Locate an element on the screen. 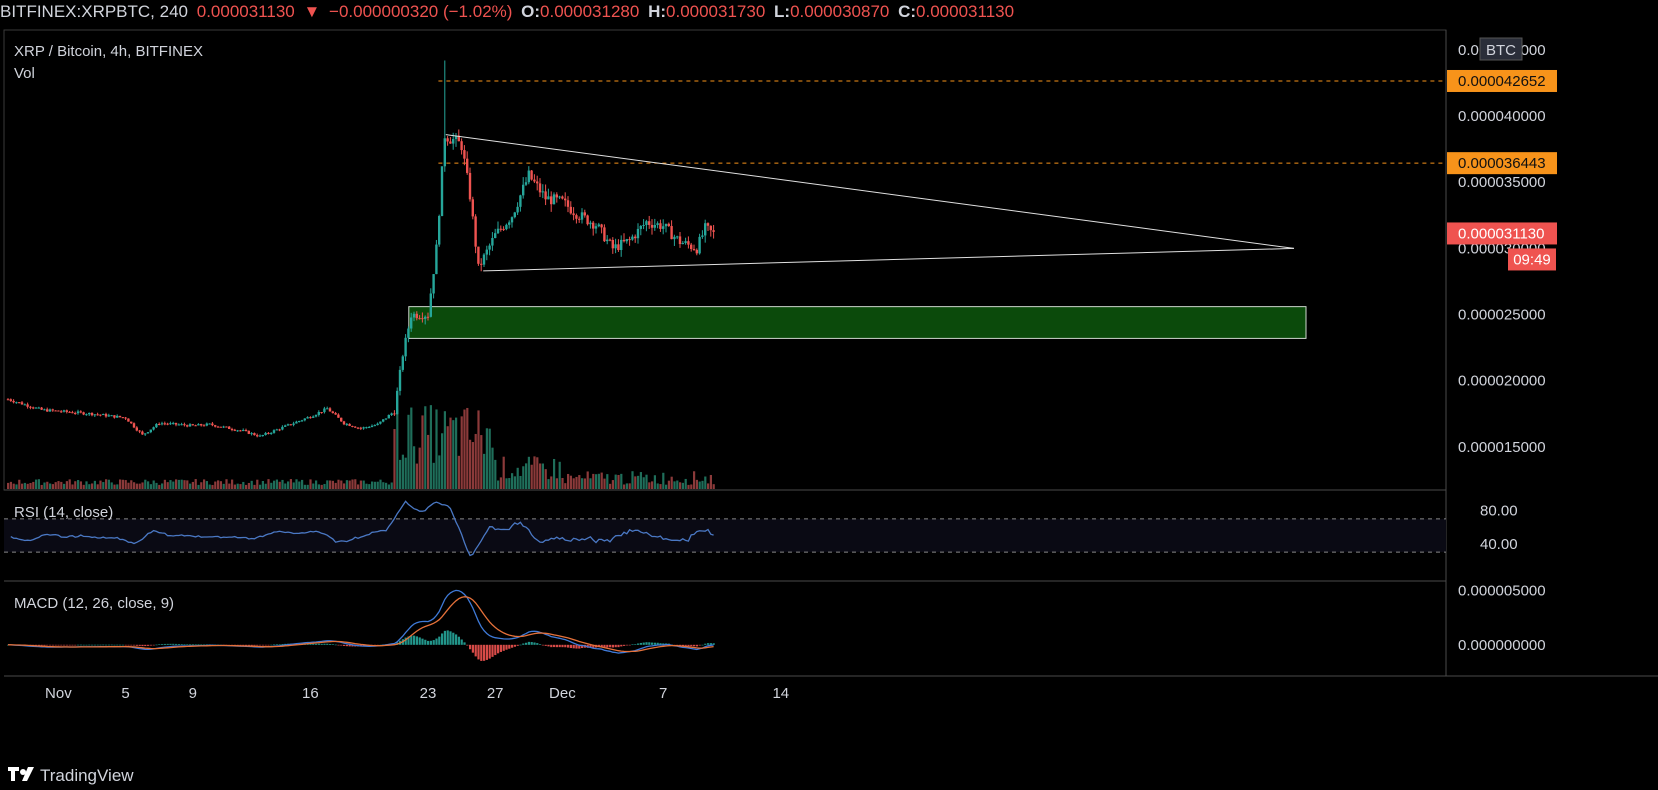 Image resolution: width=1658 pixels, height=790 pixels. resistance-price-label-2: 0.000036443 is located at coordinates (1502, 163).